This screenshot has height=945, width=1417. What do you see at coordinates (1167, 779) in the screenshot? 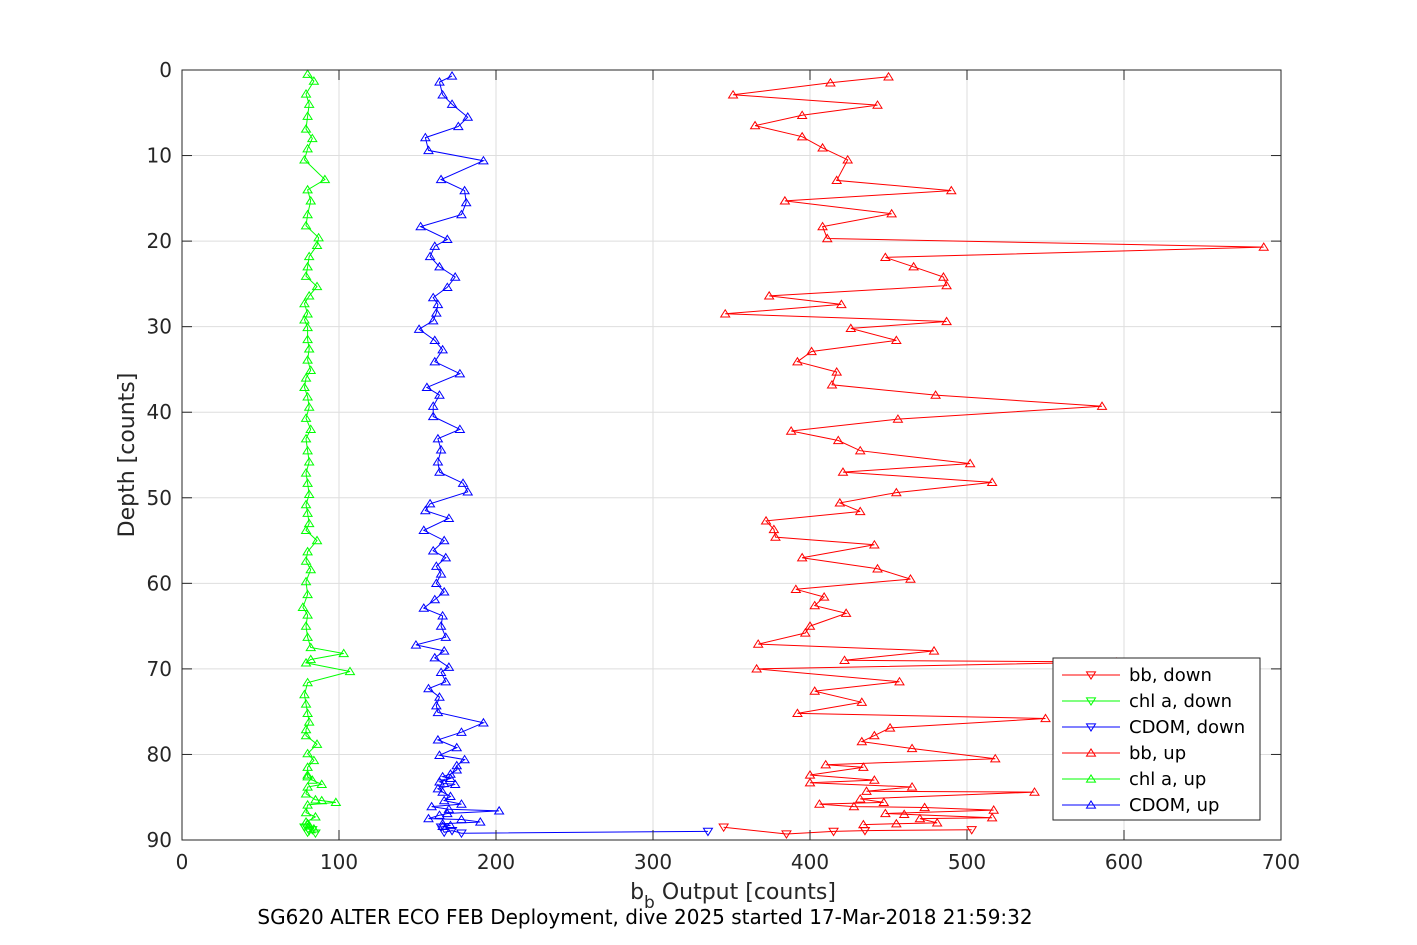
I see `legend-label: chl a, up` at bounding box center [1167, 779].